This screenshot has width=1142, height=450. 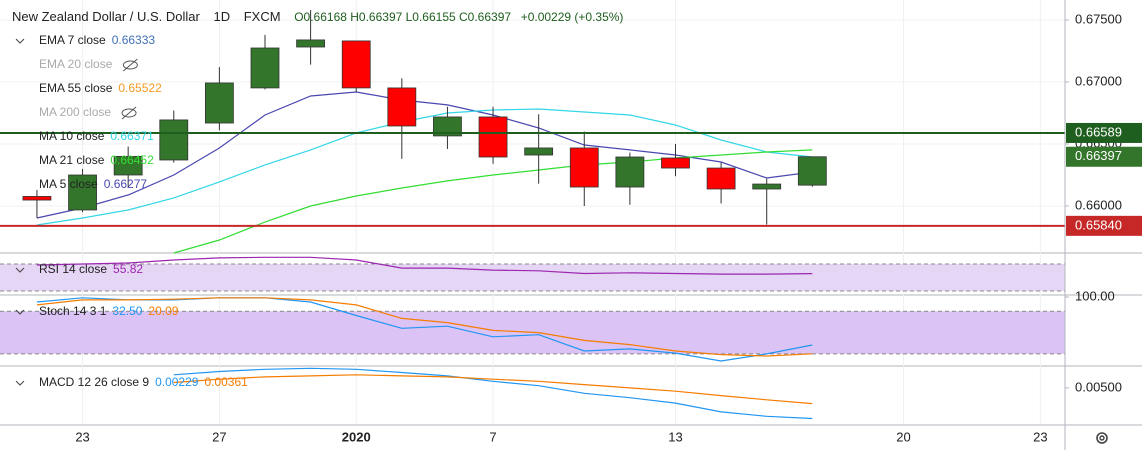 What do you see at coordinates (127, 311) in the screenshot?
I see `pane-legend-value: 32.50` at bounding box center [127, 311].